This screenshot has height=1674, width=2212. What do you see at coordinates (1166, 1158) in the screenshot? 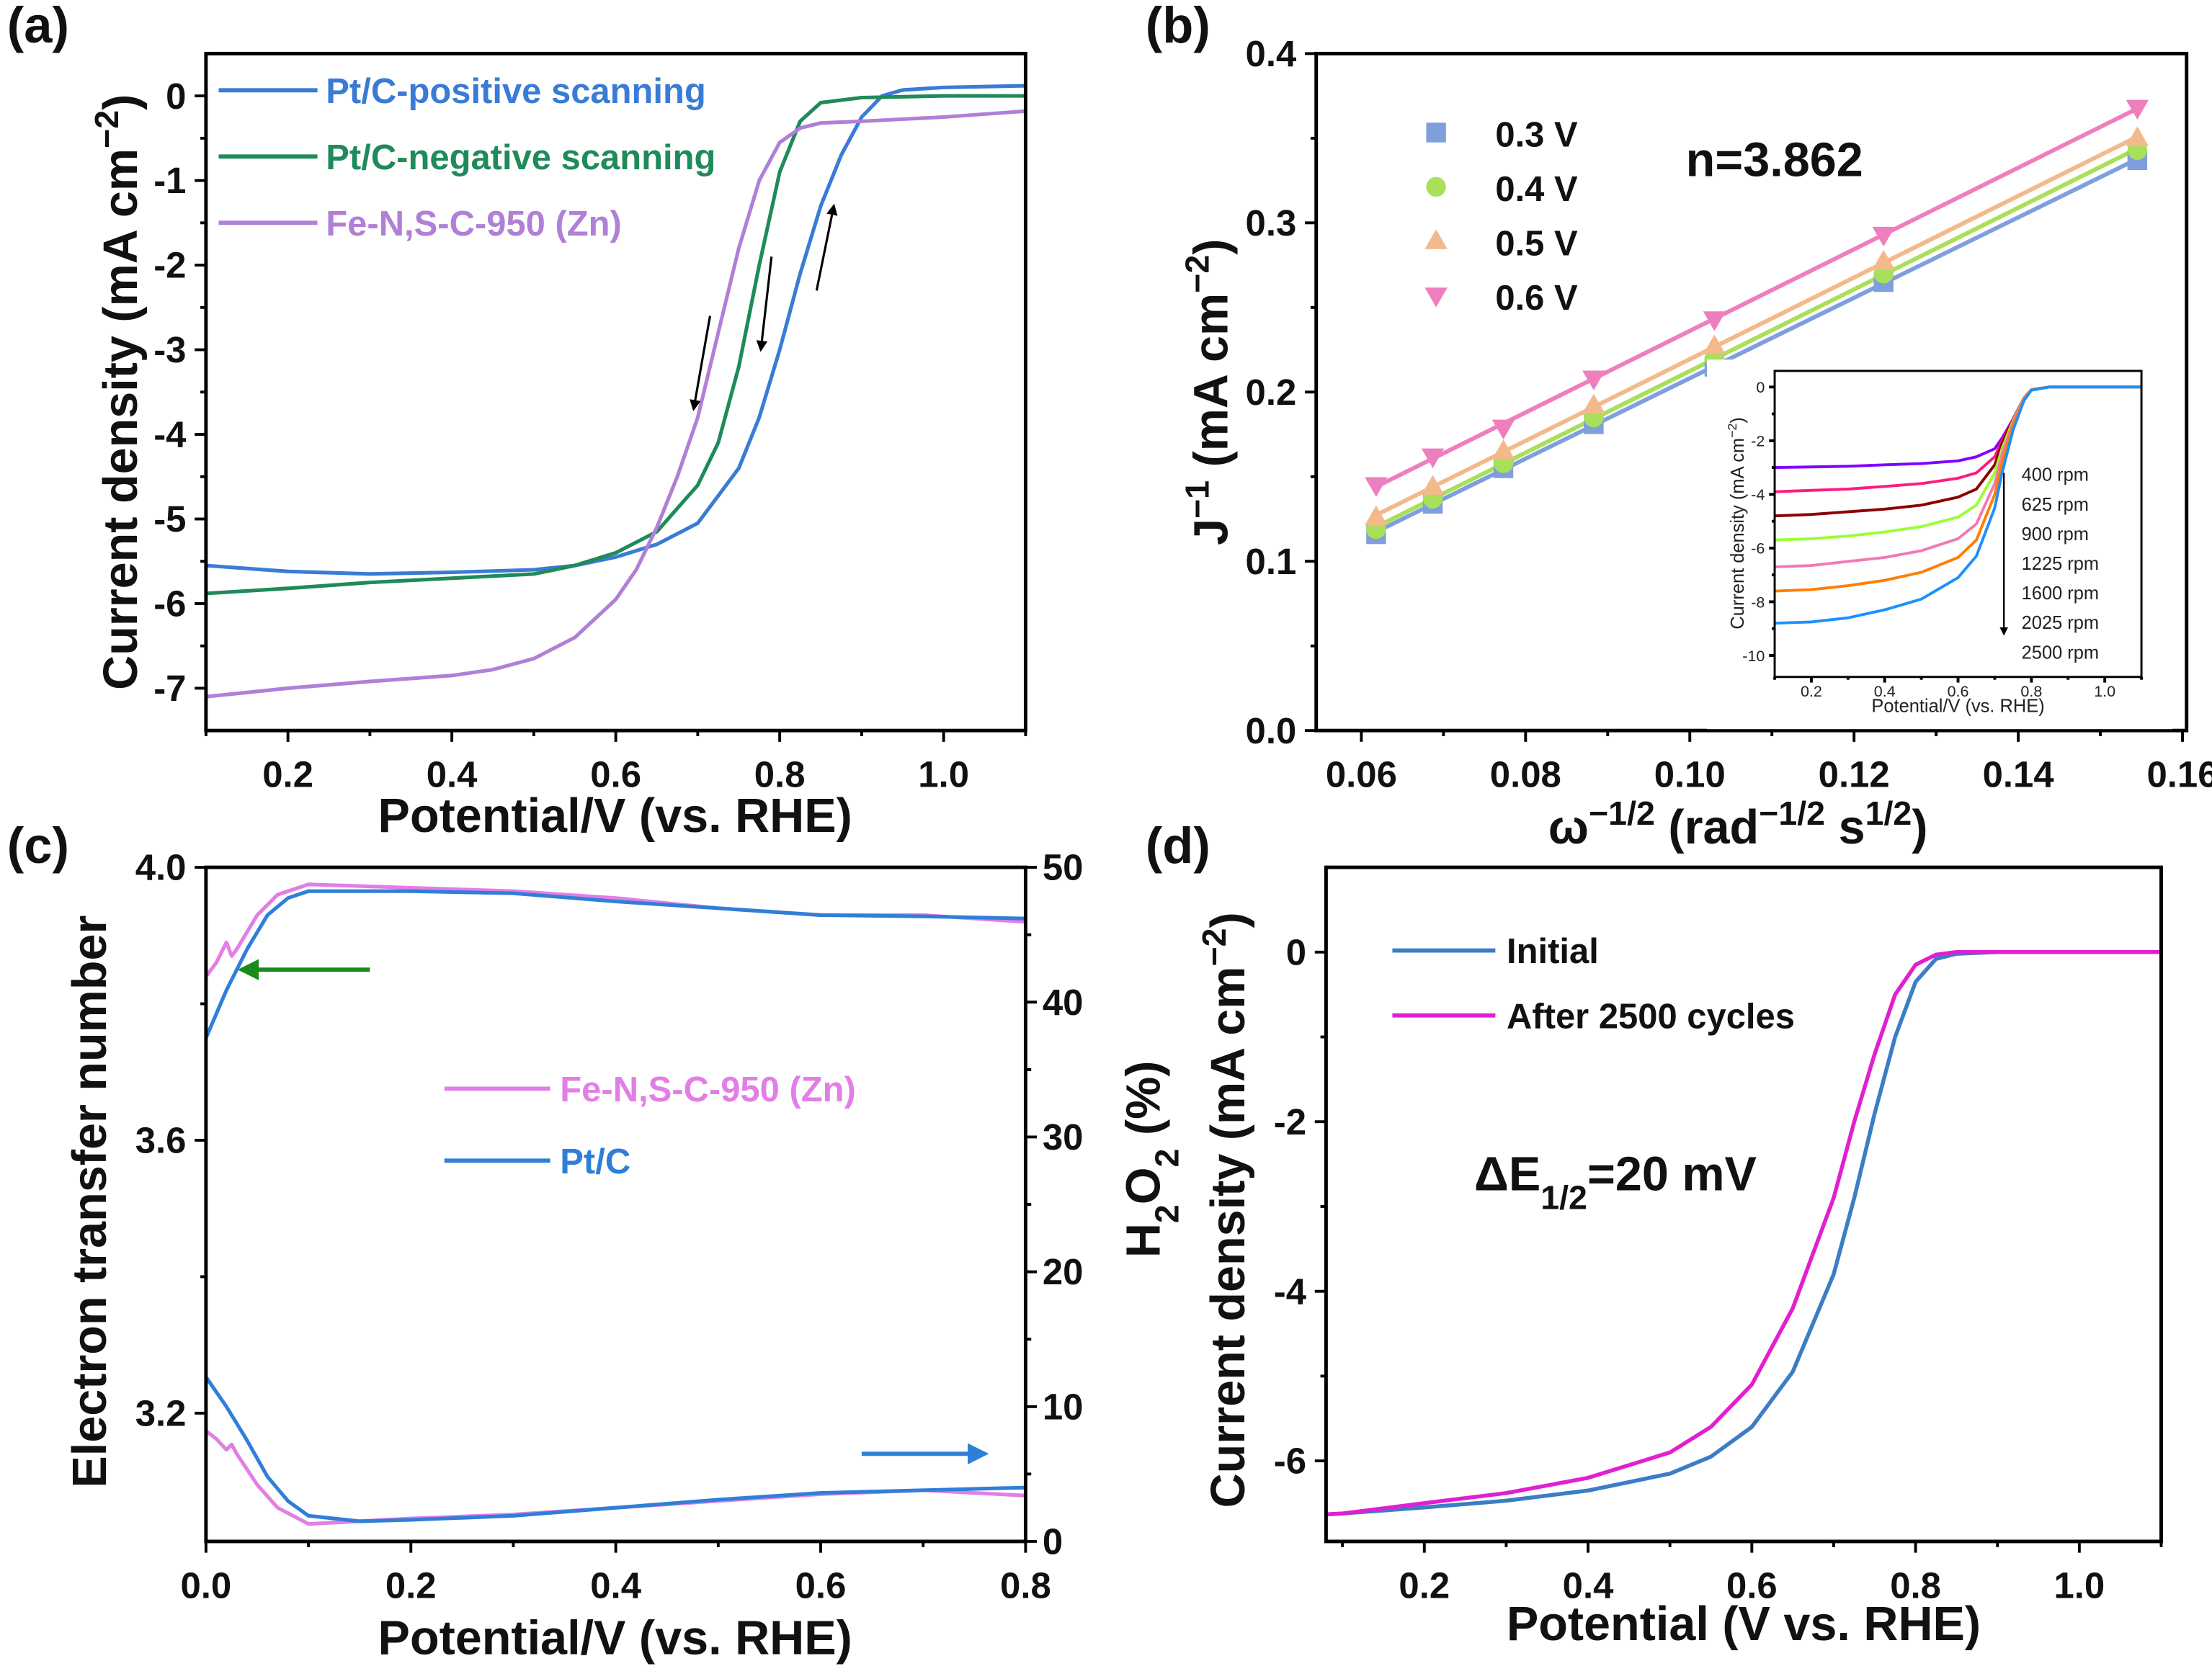
I see `right-y-axis-label-part: 2` at bounding box center [1166, 1158].